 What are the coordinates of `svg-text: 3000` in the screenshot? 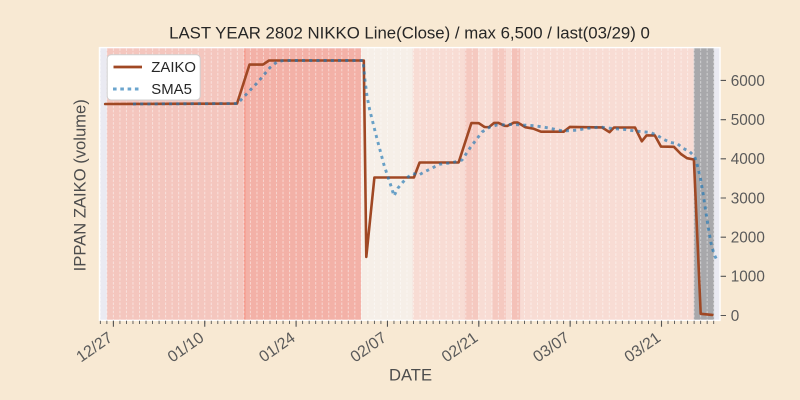 It's located at (748, 198).